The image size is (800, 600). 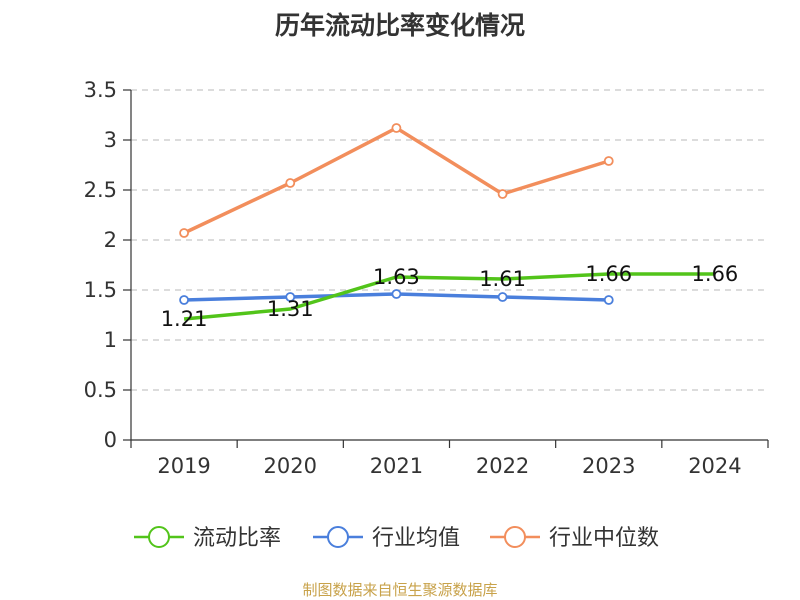 What do you see at coordinates (416, 538) in the screenshot?
I see `legend-label: 行业均值` at bounding box center [416, 538].